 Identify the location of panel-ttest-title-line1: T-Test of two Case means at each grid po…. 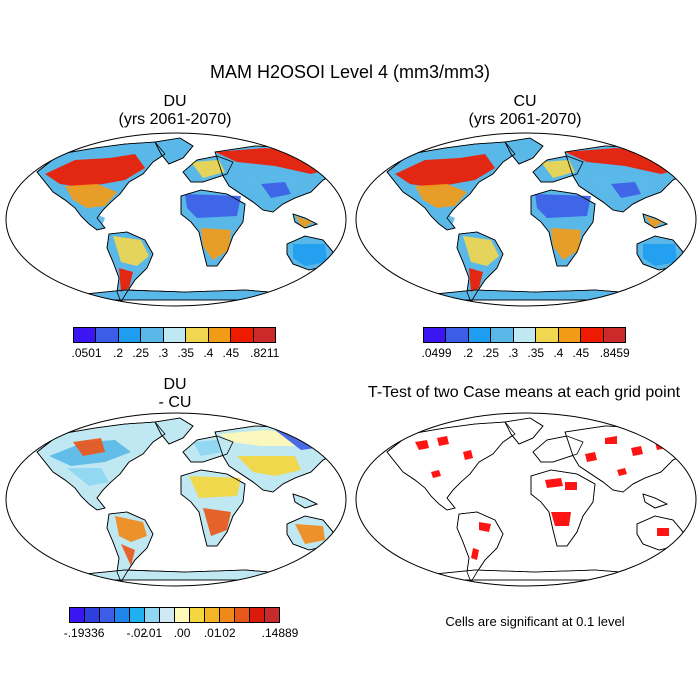
(524, 392).